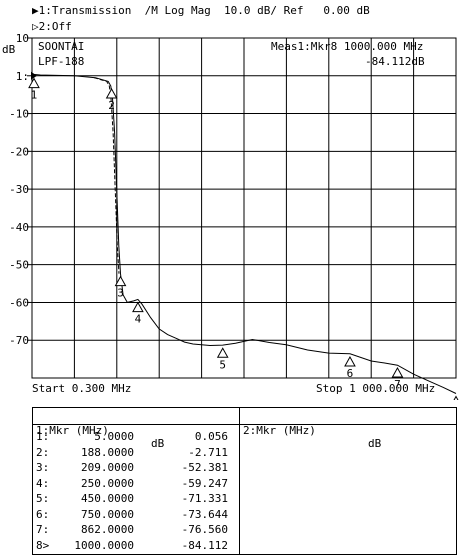 The image size is (474, 558). I want to click on marker-3: 3, so click(120, 287).